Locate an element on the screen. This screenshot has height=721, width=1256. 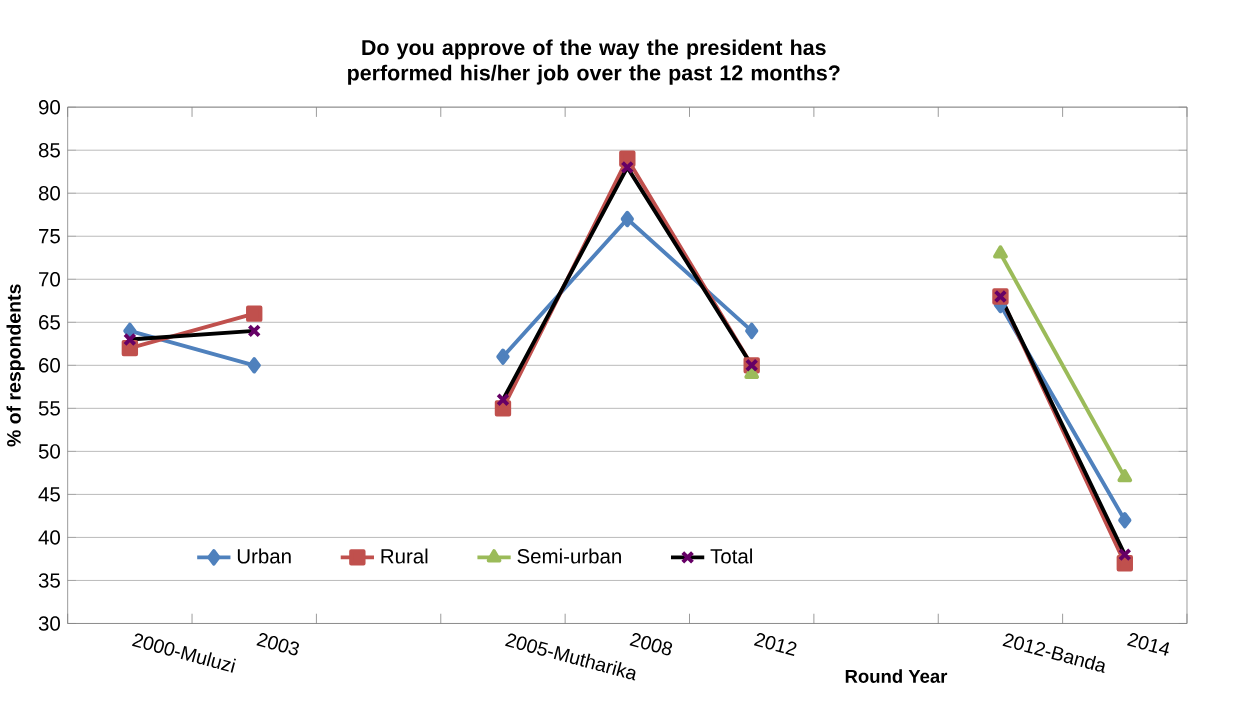
y-tick-label: 55 is located at coordinates (49, 408).